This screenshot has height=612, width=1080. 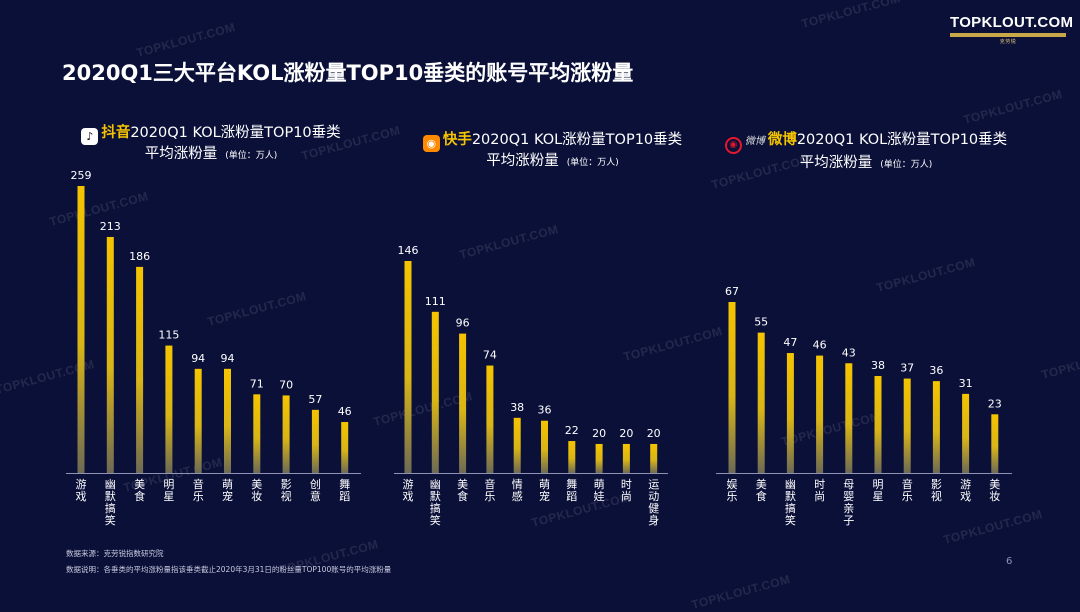 What do you see at coordinates (257, 383) in the screenshot?
I see `douyin-value-label: 71` at bounding box center [257, 383].